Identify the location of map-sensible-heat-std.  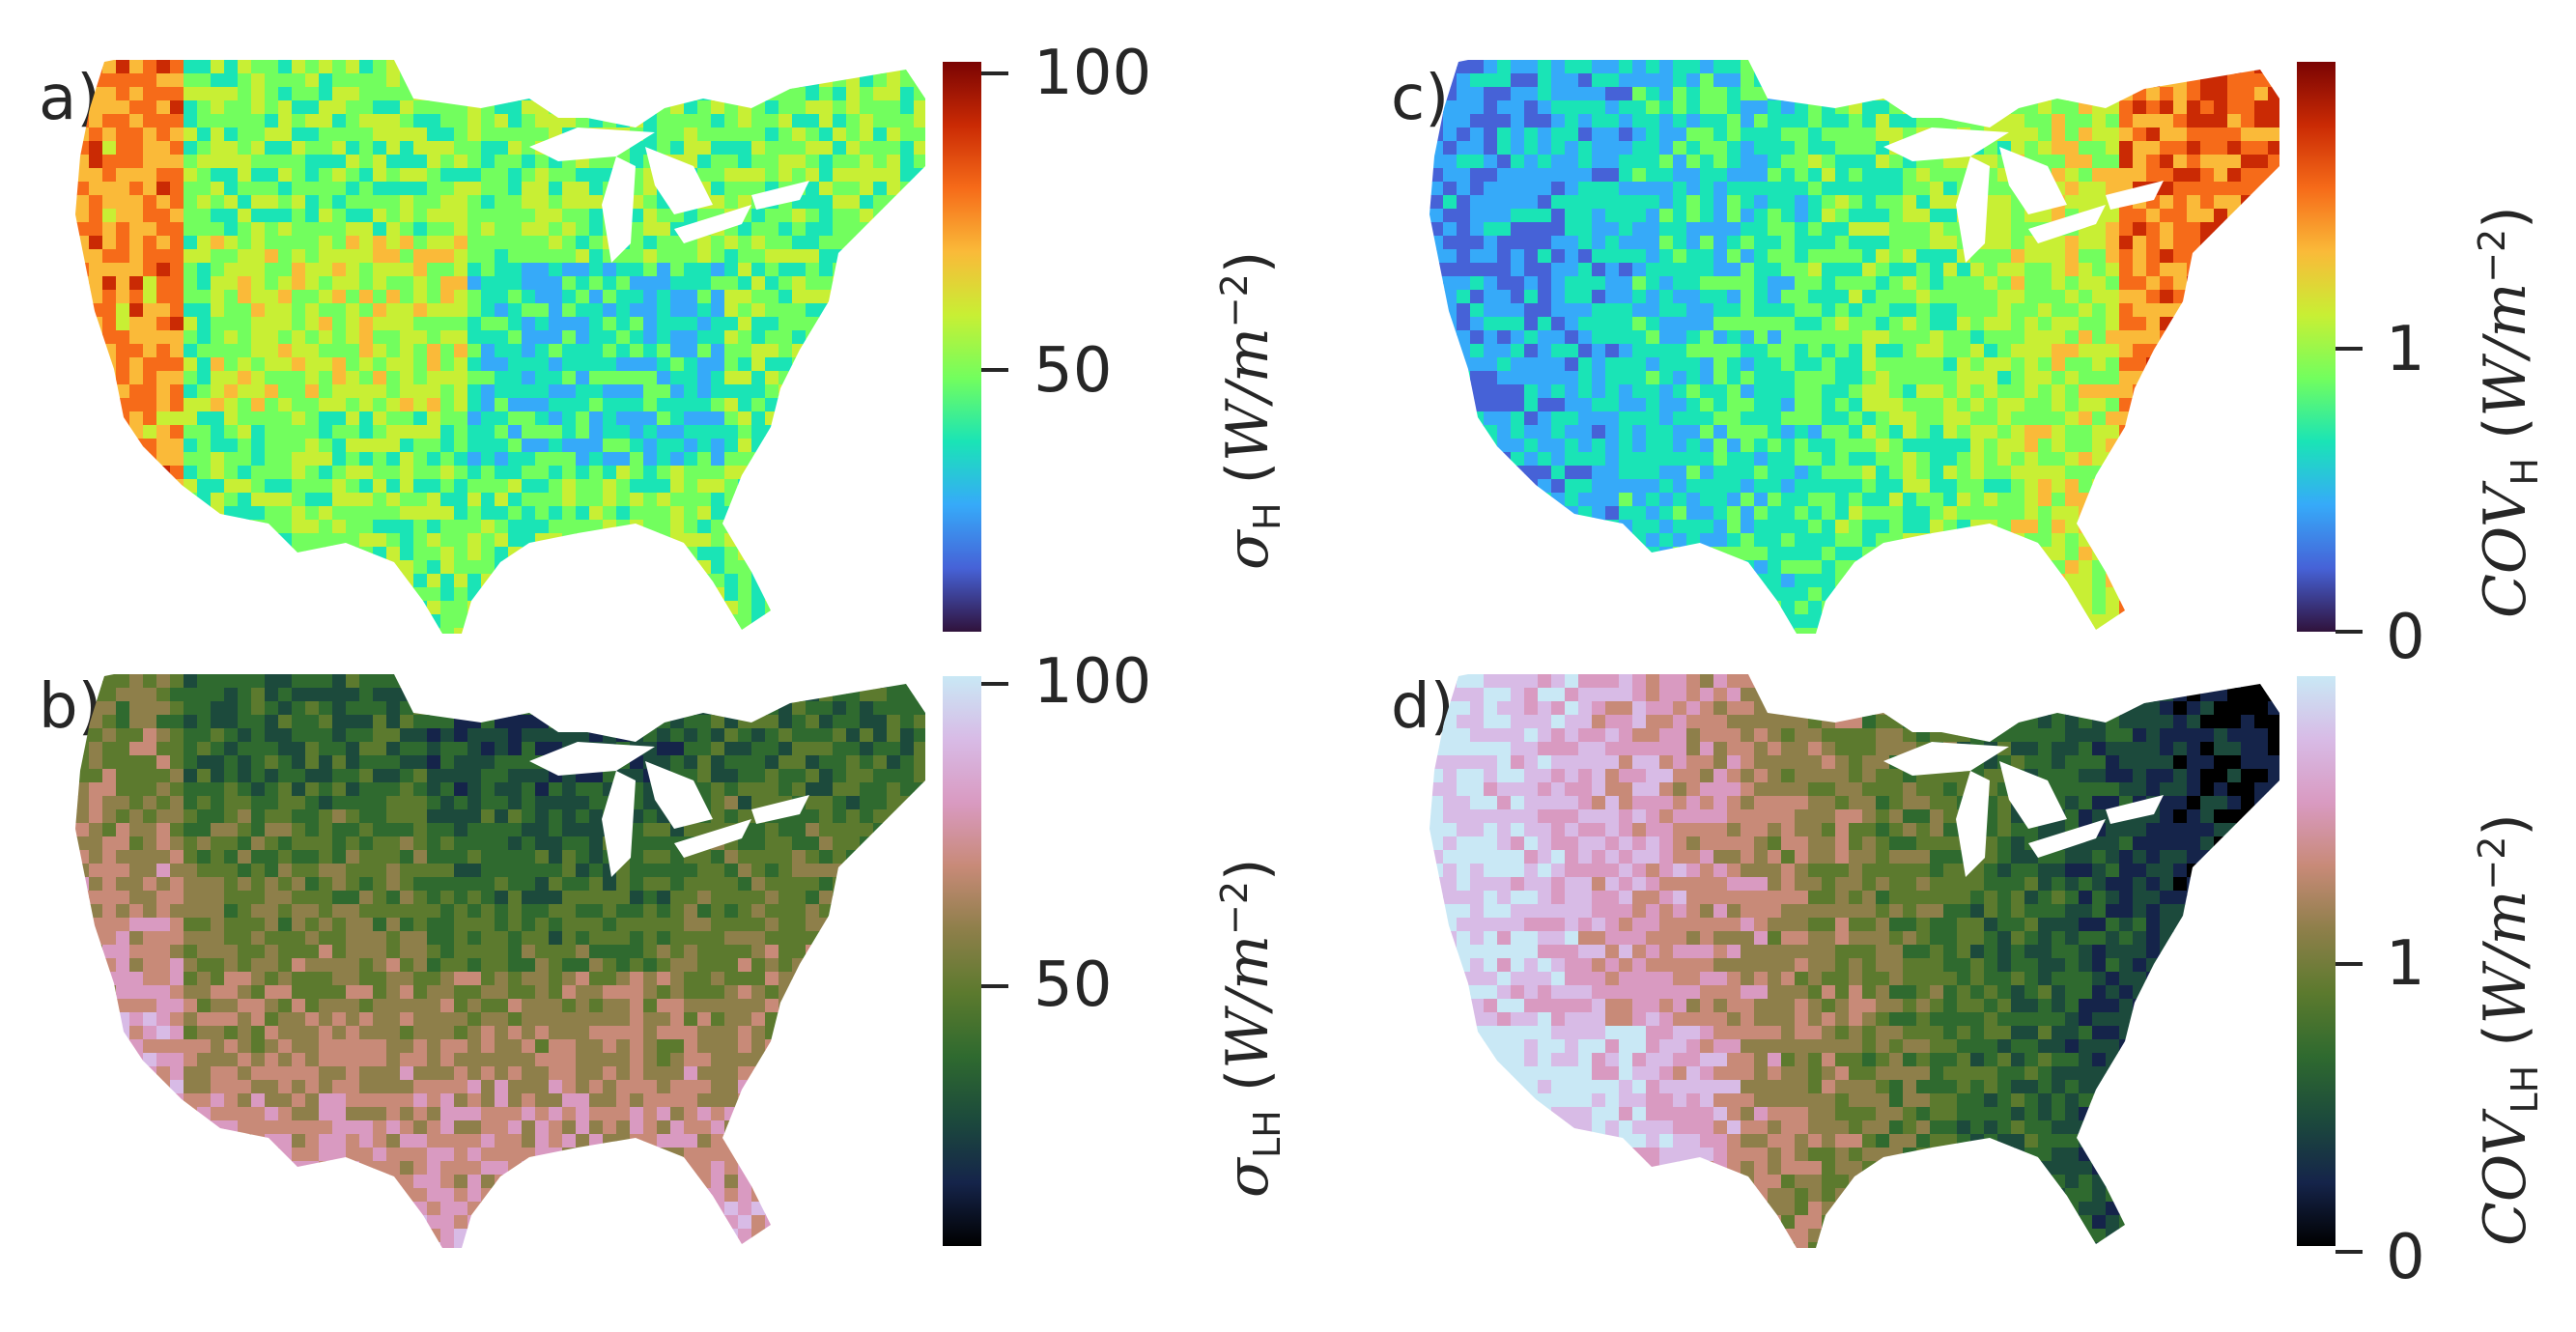
(504, 347).